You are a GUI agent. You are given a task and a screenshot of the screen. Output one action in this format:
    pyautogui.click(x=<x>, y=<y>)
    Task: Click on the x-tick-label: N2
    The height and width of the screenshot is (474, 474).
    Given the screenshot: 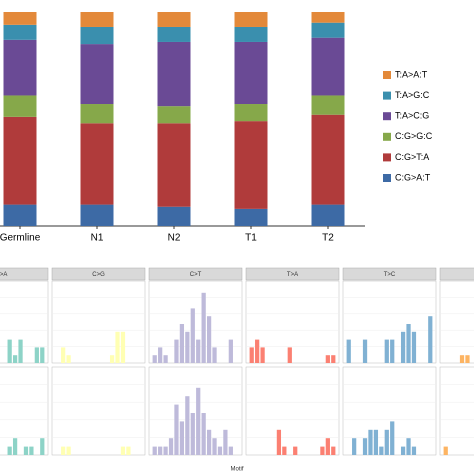 What is the action you would take?
    pyautogui.click(x=174, y=238)
    